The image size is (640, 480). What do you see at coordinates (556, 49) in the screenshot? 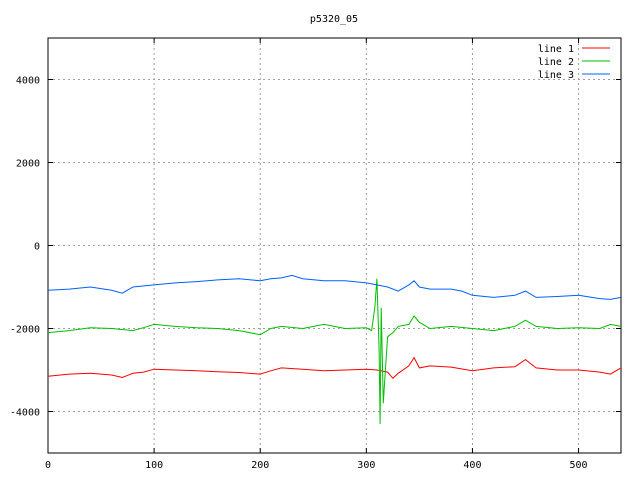
I see `legend-label-1: line 1` at bounding box center [556, 49].